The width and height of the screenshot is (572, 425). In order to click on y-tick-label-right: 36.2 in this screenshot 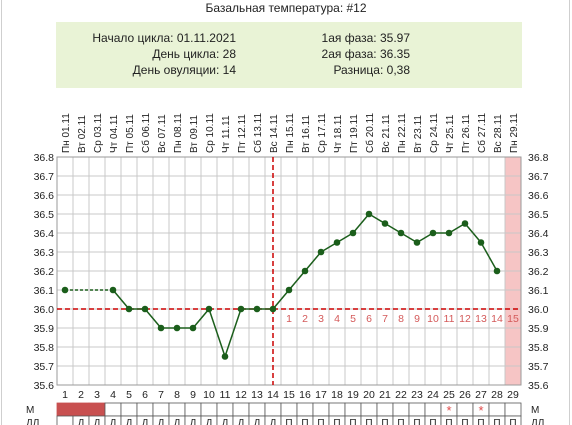, I will do `click(538, 272)`.